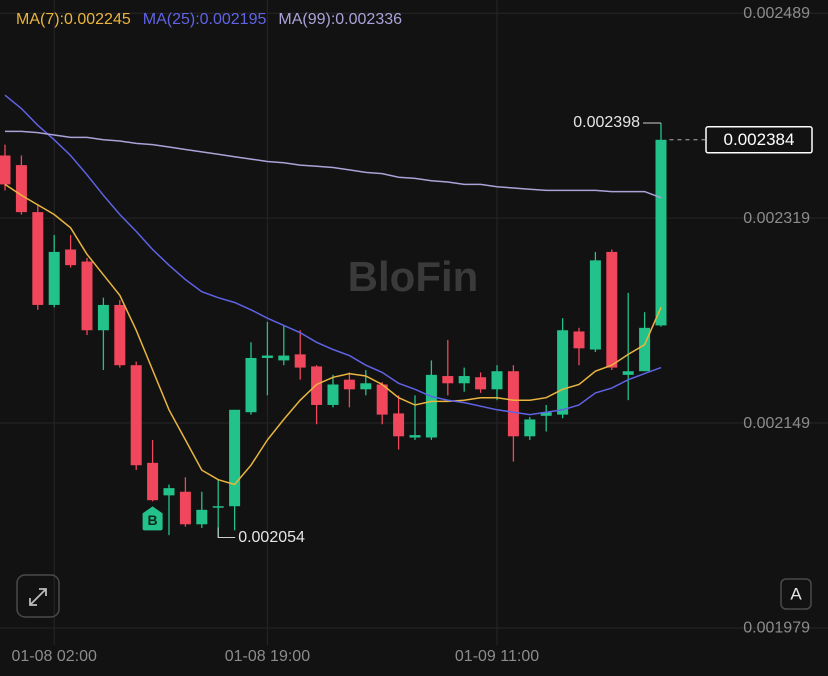 The image size is (828, 676). I want to click on high-label: 0.002398, so click(606, 122).